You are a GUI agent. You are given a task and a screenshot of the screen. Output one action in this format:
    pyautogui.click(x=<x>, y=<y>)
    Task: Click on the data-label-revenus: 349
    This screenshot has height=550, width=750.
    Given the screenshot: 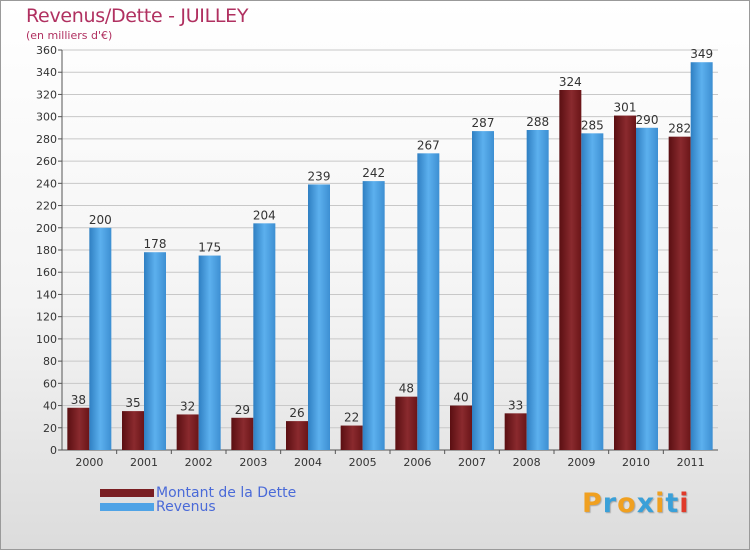 What is the action you would take?
    pyautogui.click(x=701, y=54)
    